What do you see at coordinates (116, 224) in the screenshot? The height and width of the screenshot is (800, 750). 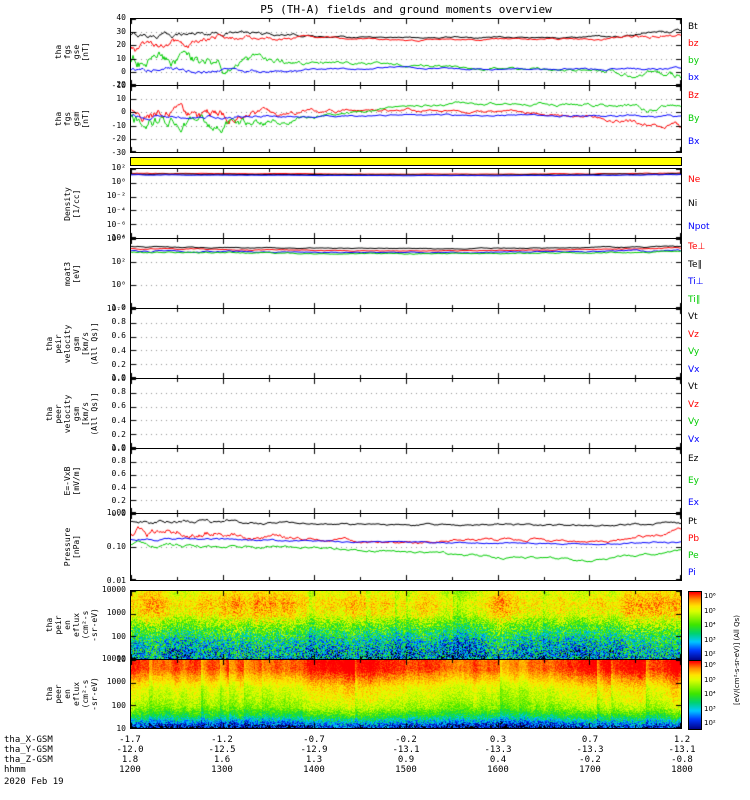 I see `y-tick-label: 10⁻⁶` at bounding box center [116, 224].